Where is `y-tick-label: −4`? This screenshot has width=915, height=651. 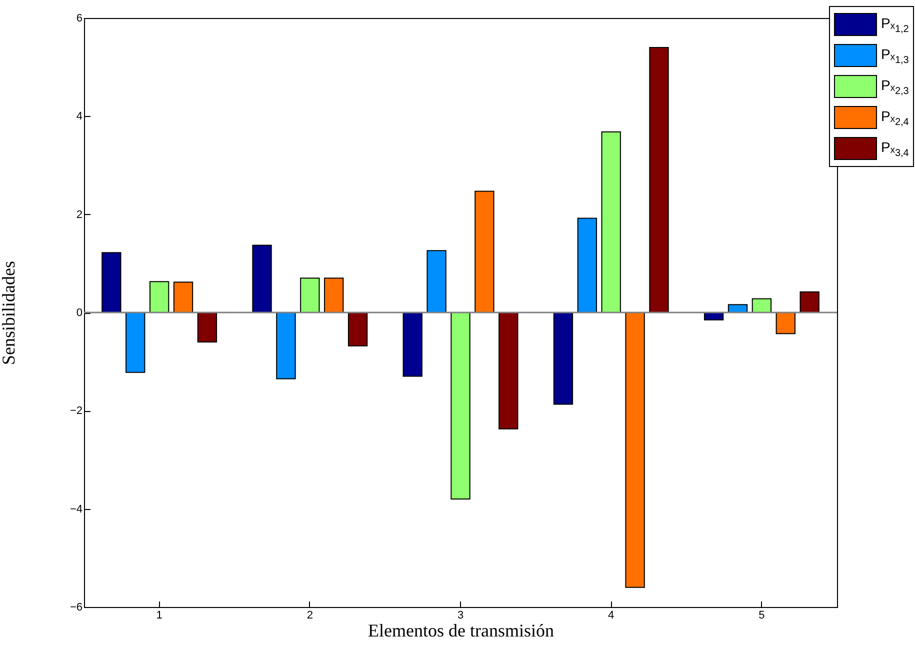 y-tick-label: −4 is located at coordinates (76, 509).